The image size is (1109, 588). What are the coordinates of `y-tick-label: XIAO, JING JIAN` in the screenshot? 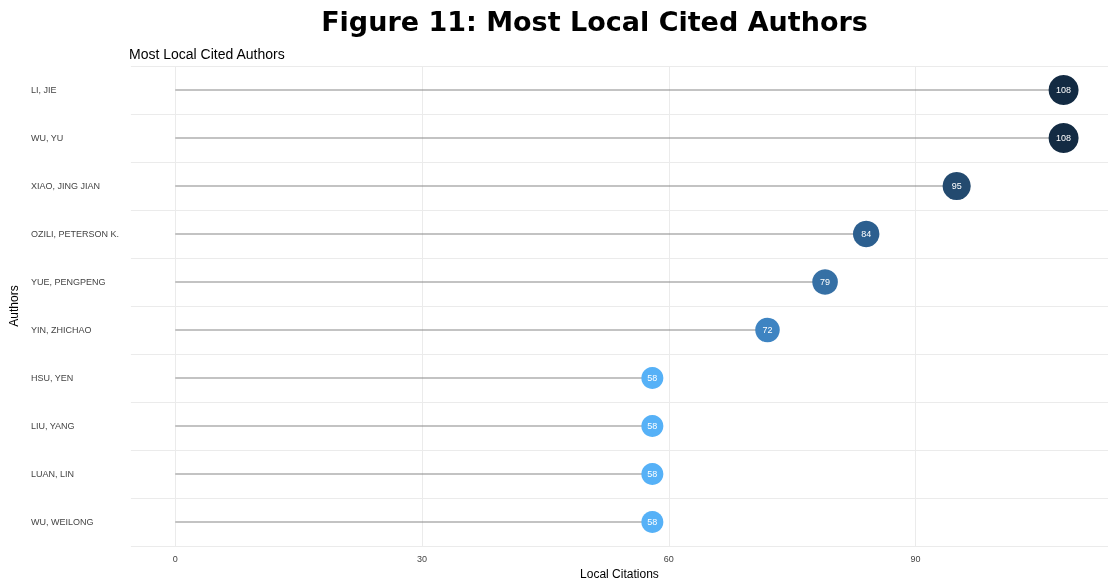 It's located at (65, 186).